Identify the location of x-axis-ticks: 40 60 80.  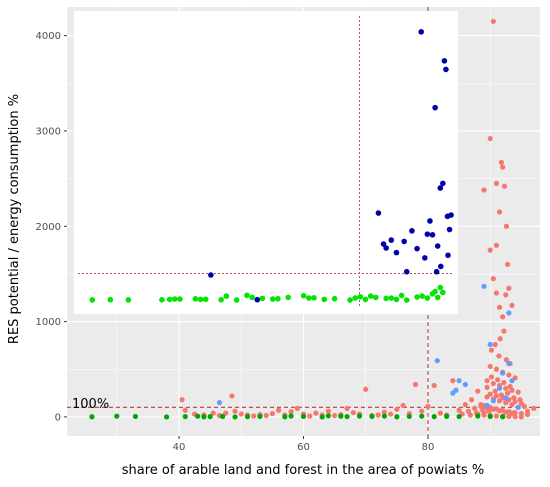
(303, 444).